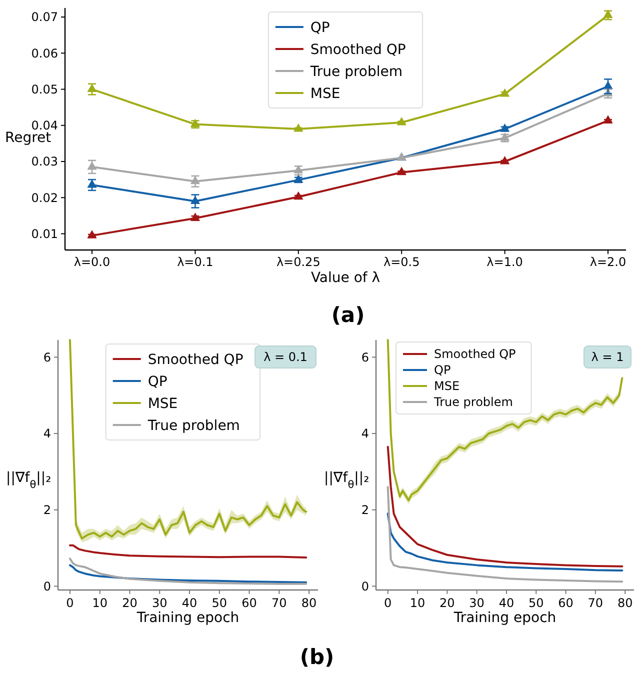 This screenshot has height=676, width=635. What do you see at coordinates (504, 262) in the screenshot?
I see `x-tick-label: λ=1.0` at bounding box center [504, 262].